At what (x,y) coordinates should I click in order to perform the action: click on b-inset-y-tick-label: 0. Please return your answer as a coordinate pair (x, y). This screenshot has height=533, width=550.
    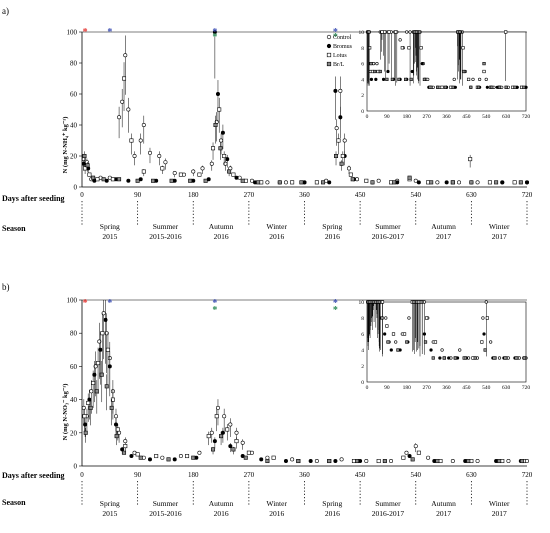
    Looking at the image, I should click on (362, 383).